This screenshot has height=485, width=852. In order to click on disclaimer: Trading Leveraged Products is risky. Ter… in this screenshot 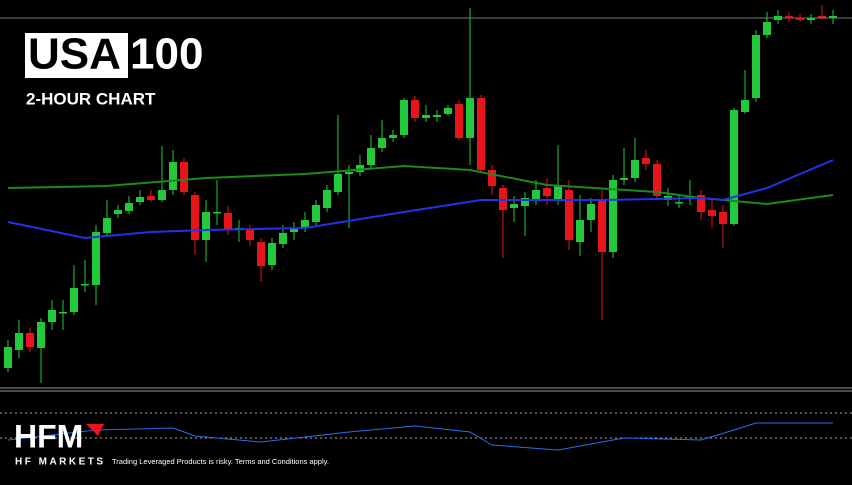, I will do `click(220, 461)`.